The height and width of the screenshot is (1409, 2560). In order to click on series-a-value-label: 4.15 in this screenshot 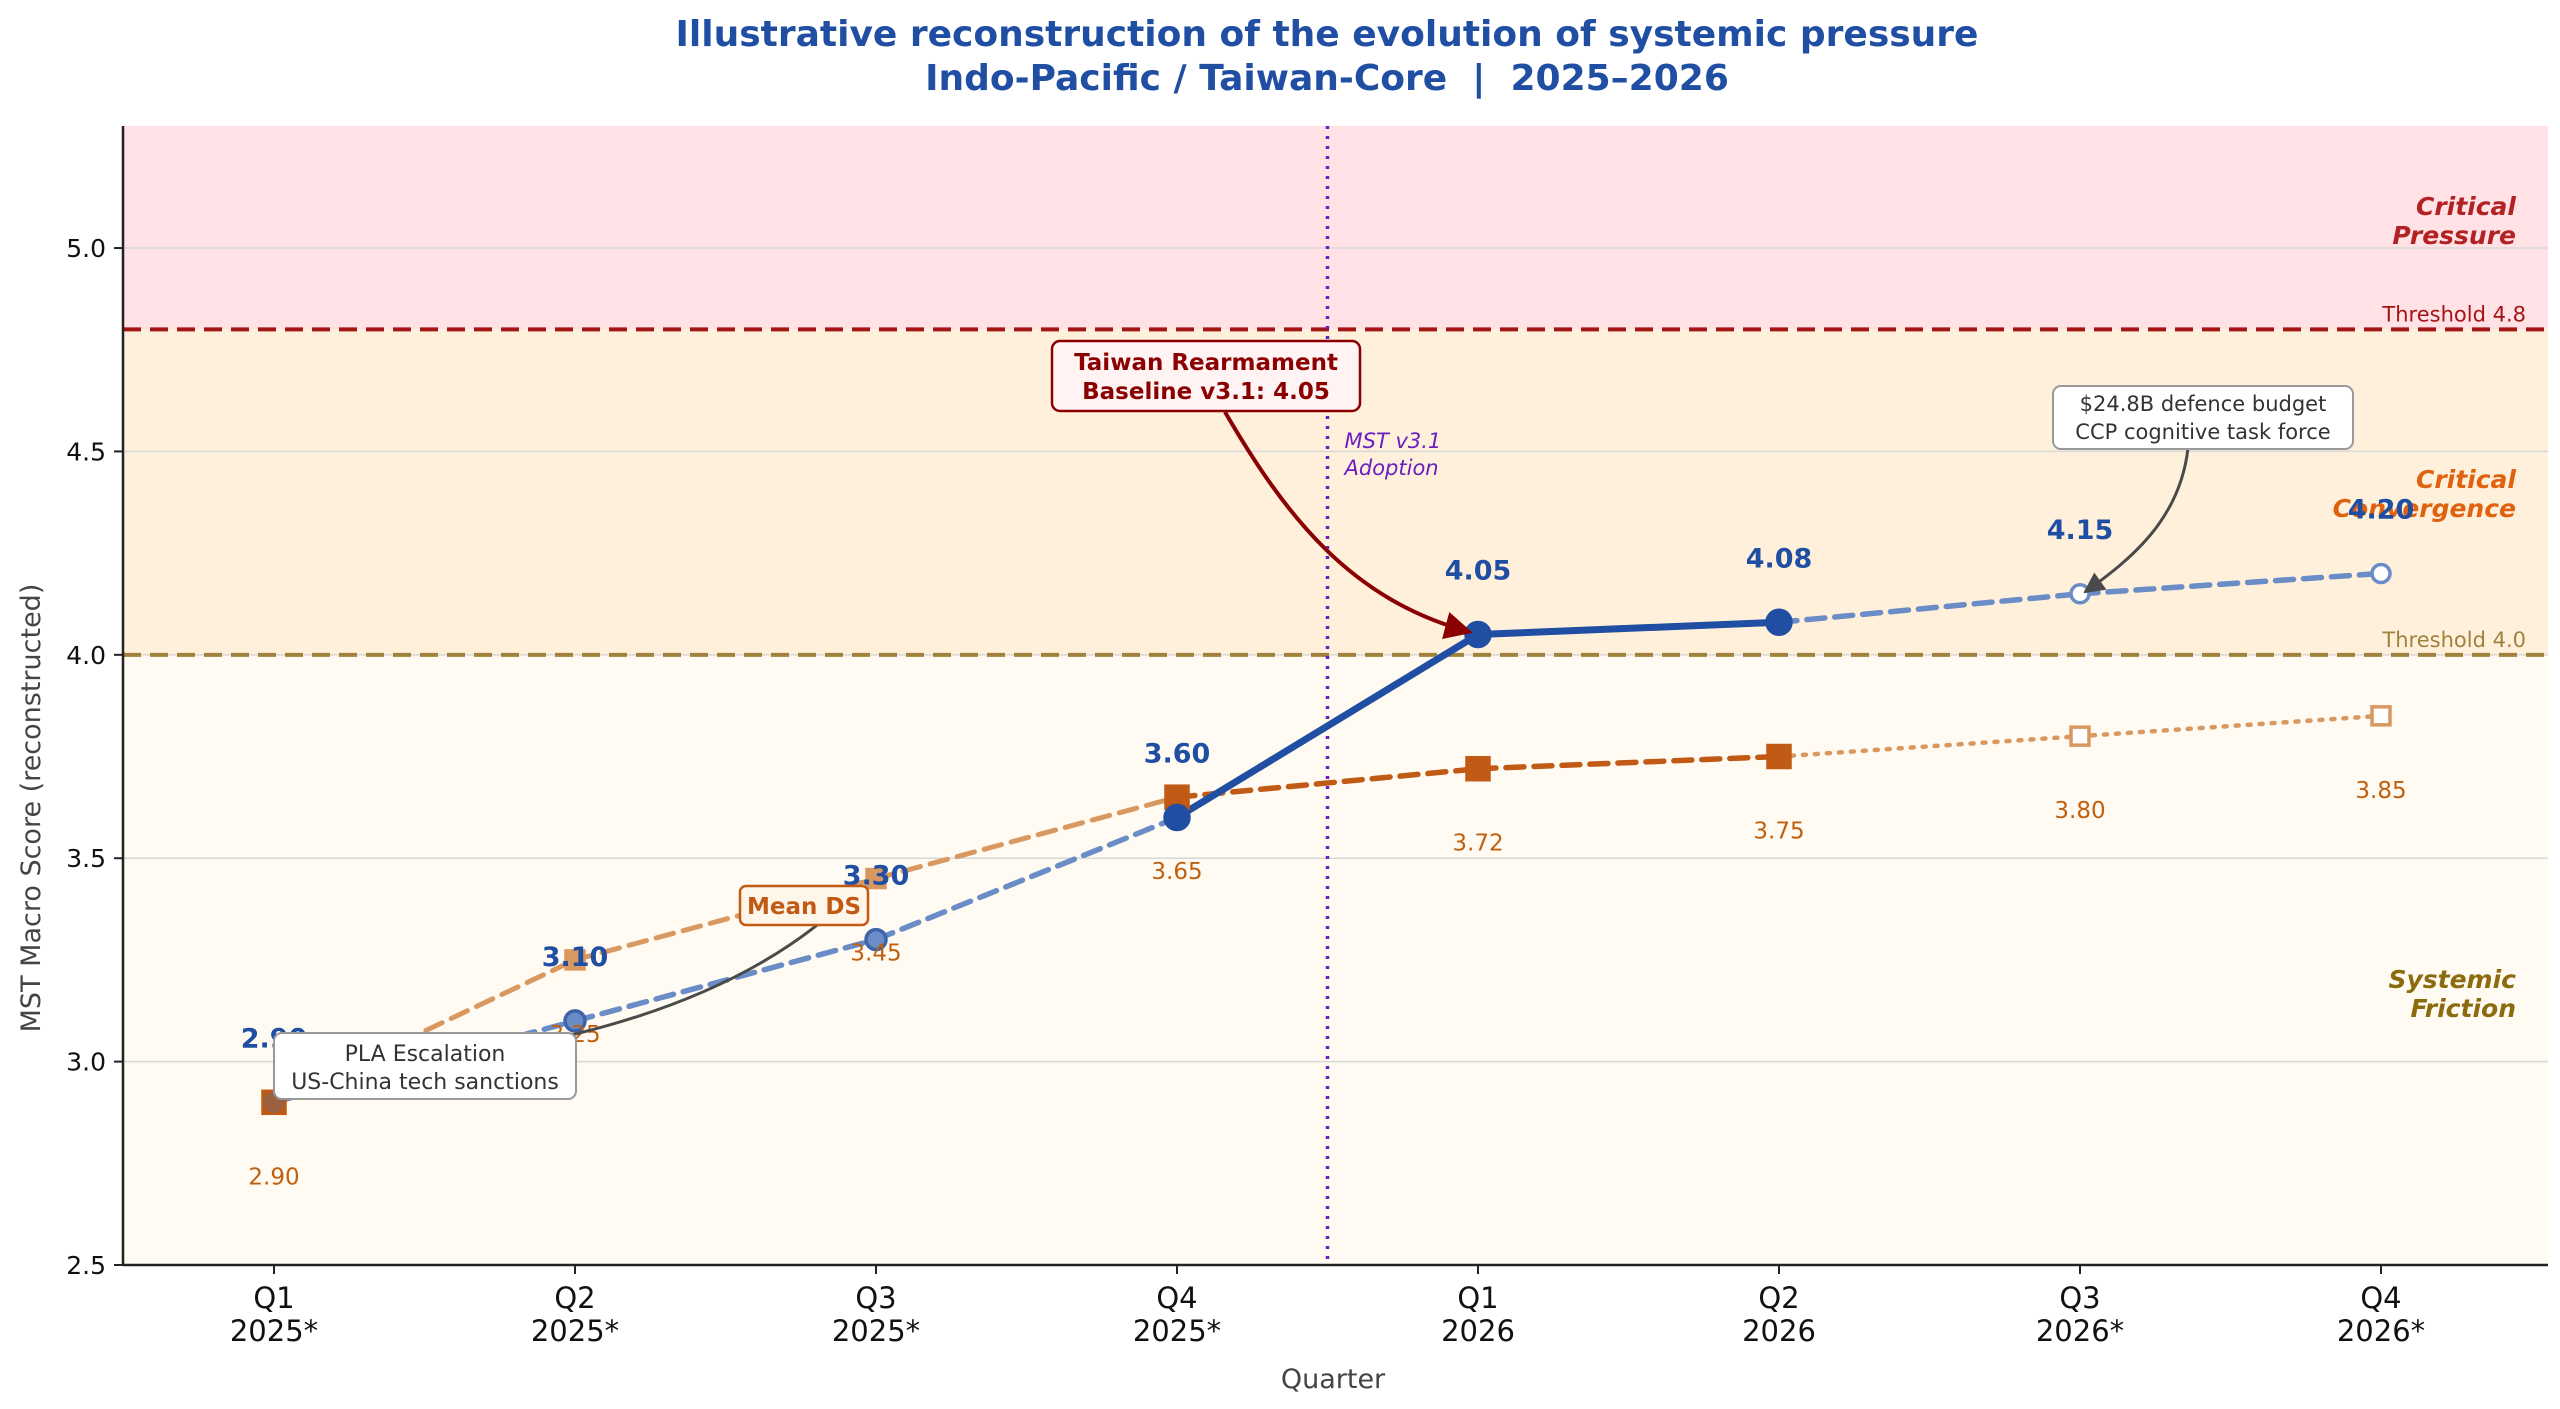, I will do `click(2080, 530)`.